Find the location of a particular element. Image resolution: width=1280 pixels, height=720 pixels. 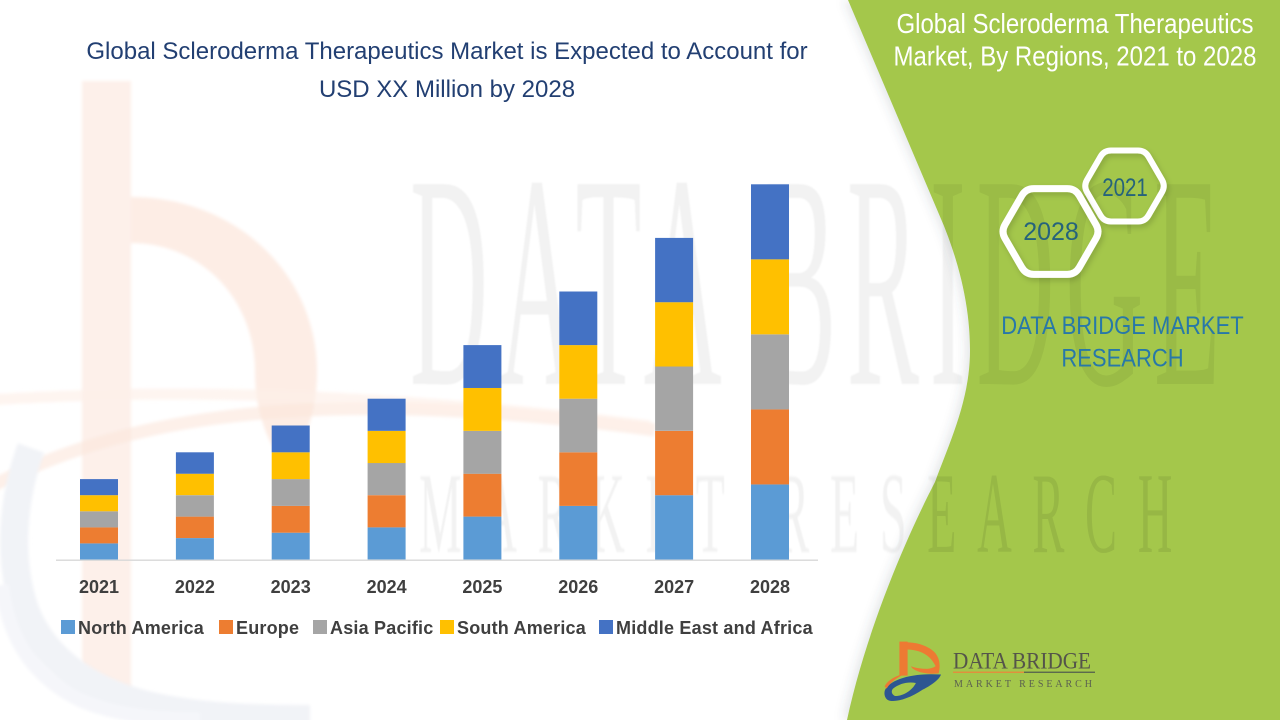

svg-text: MARKET RESEARCH is located at coordinates (1023, 684).